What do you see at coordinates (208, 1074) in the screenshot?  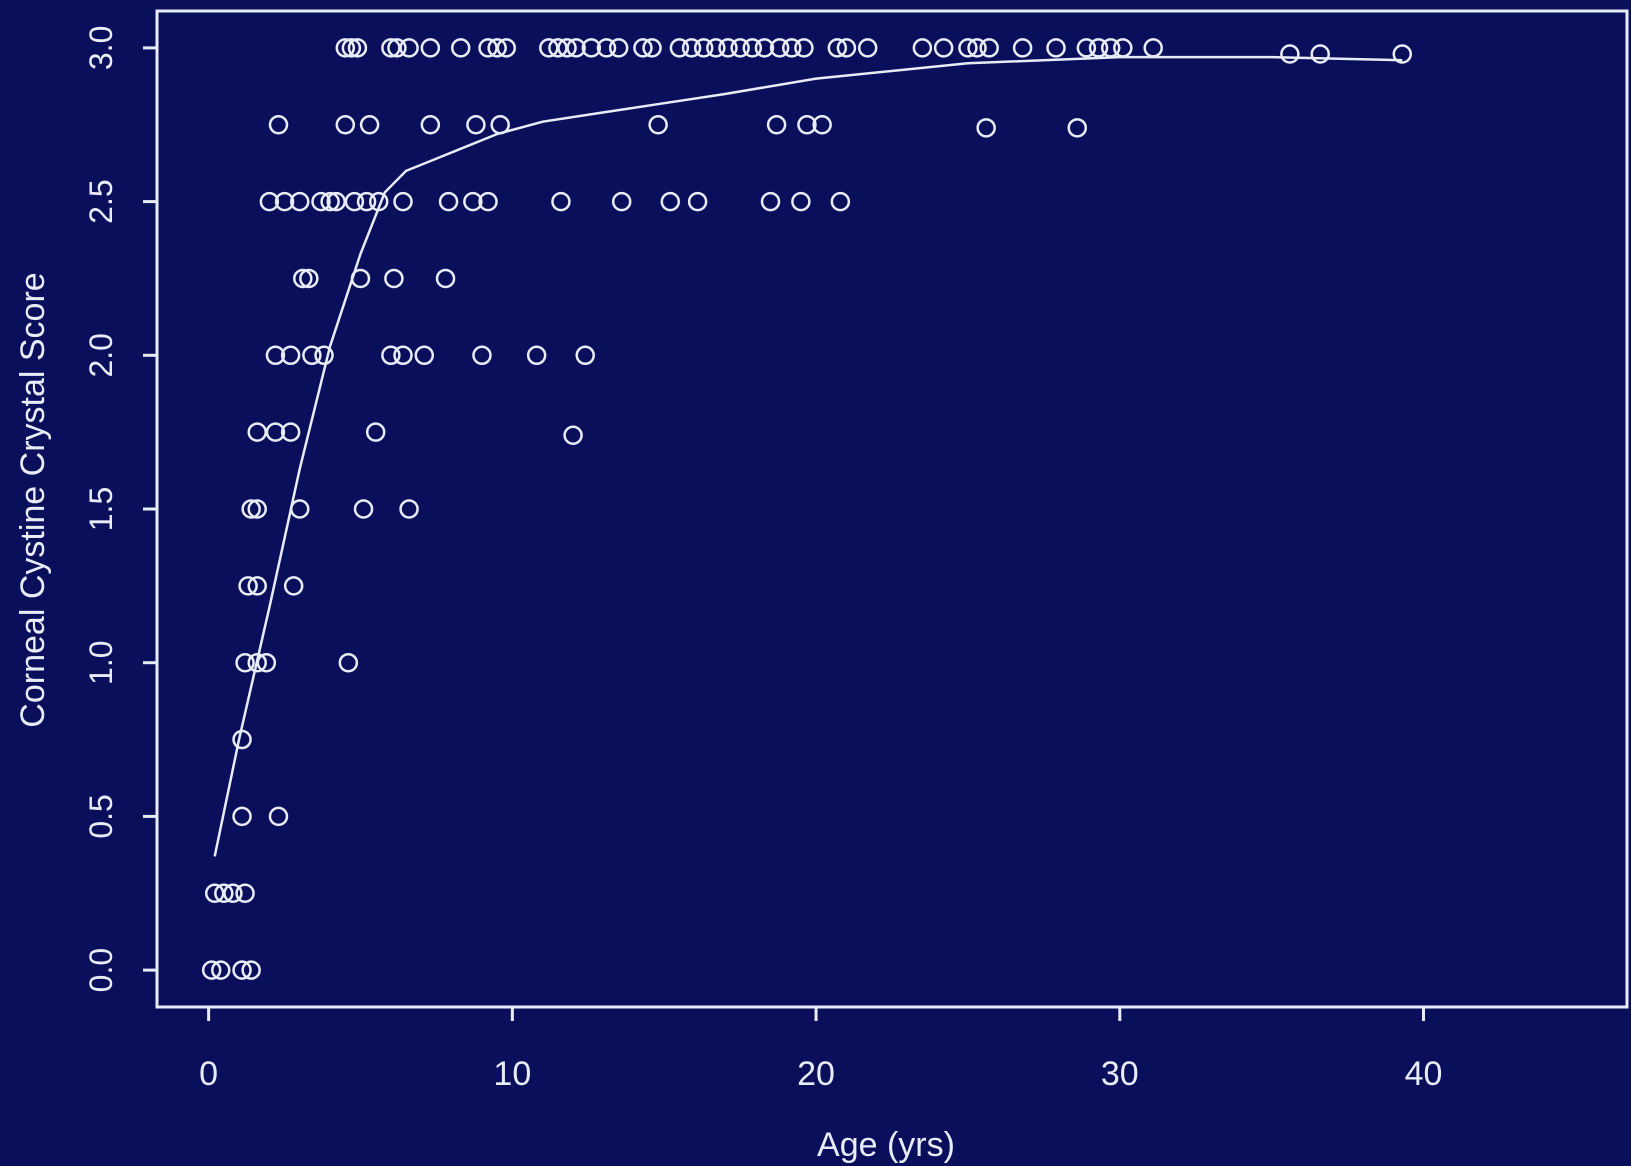 I see `x-tick-label: 0` at bounding box center [208, 1074].